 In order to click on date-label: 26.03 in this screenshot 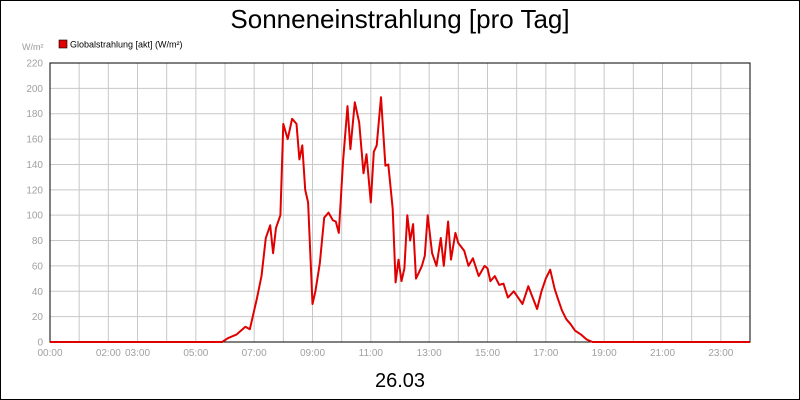, I will do `click(400, 381)`.